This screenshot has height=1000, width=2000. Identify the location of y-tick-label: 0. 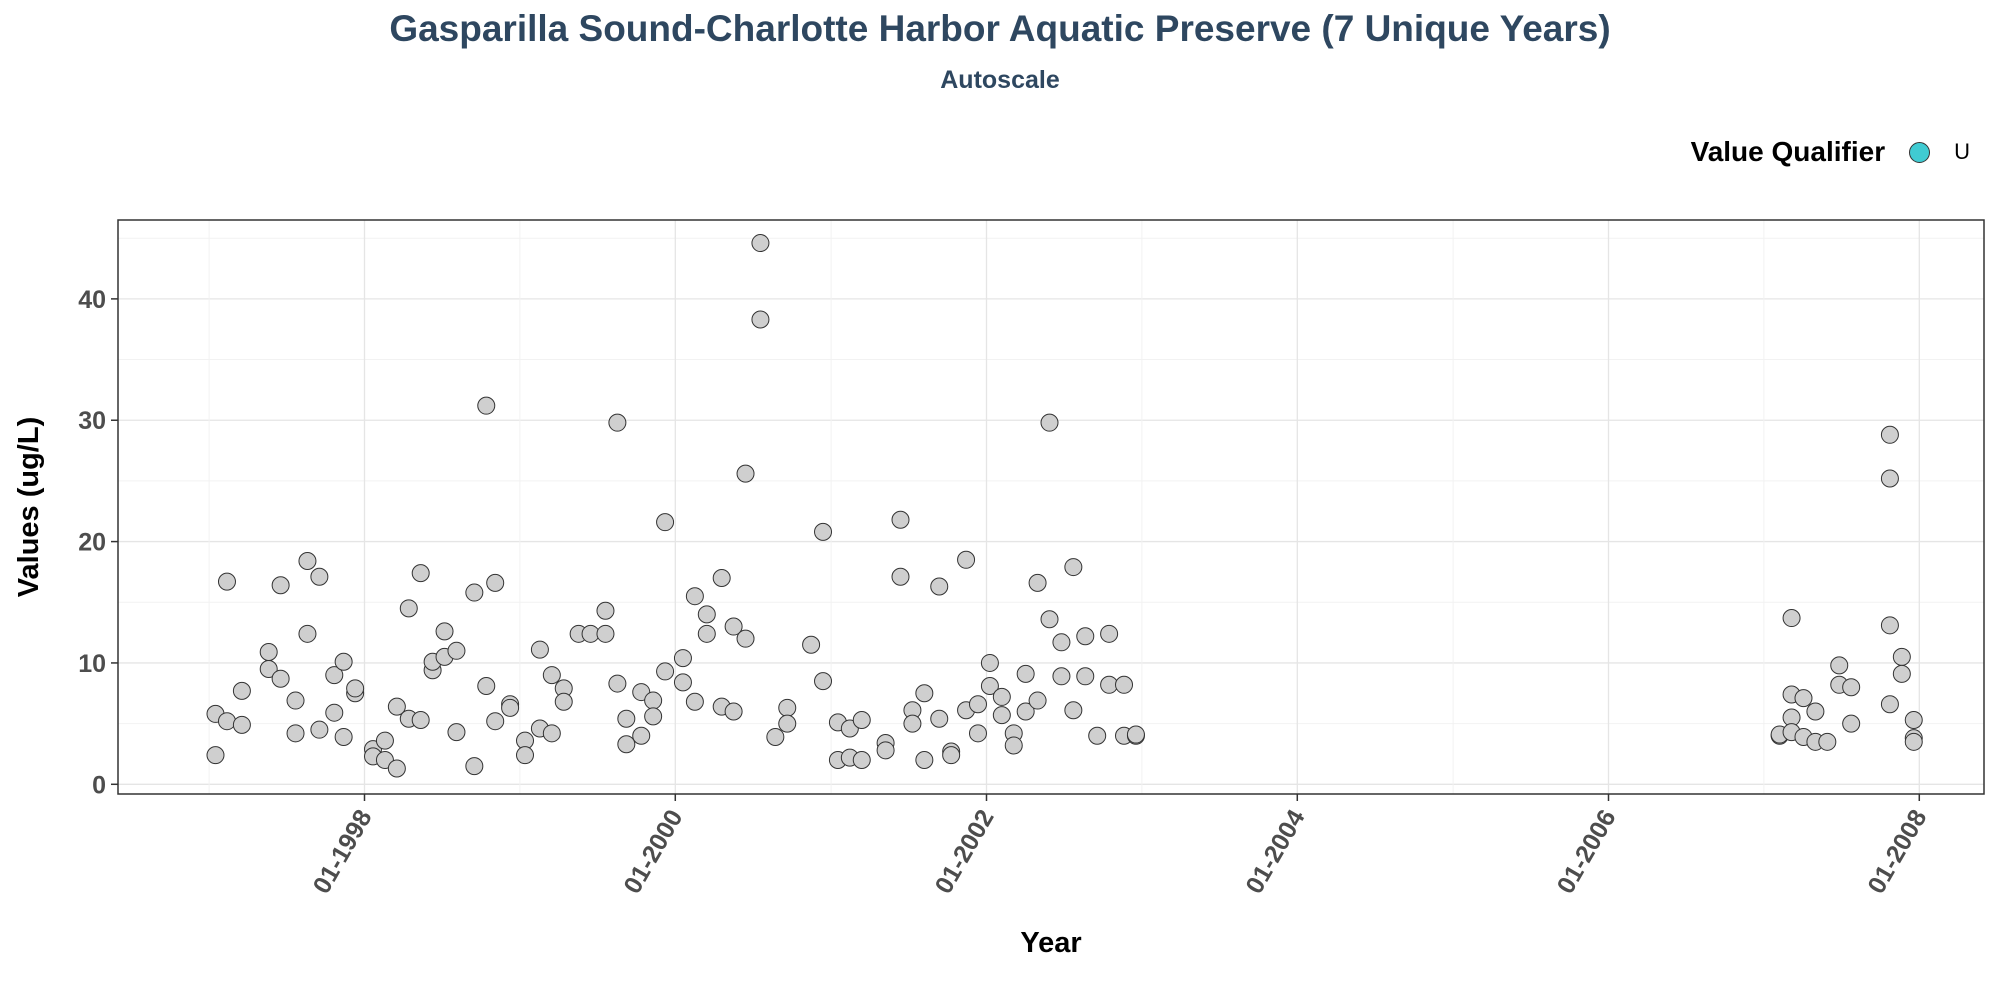
(99, 785).